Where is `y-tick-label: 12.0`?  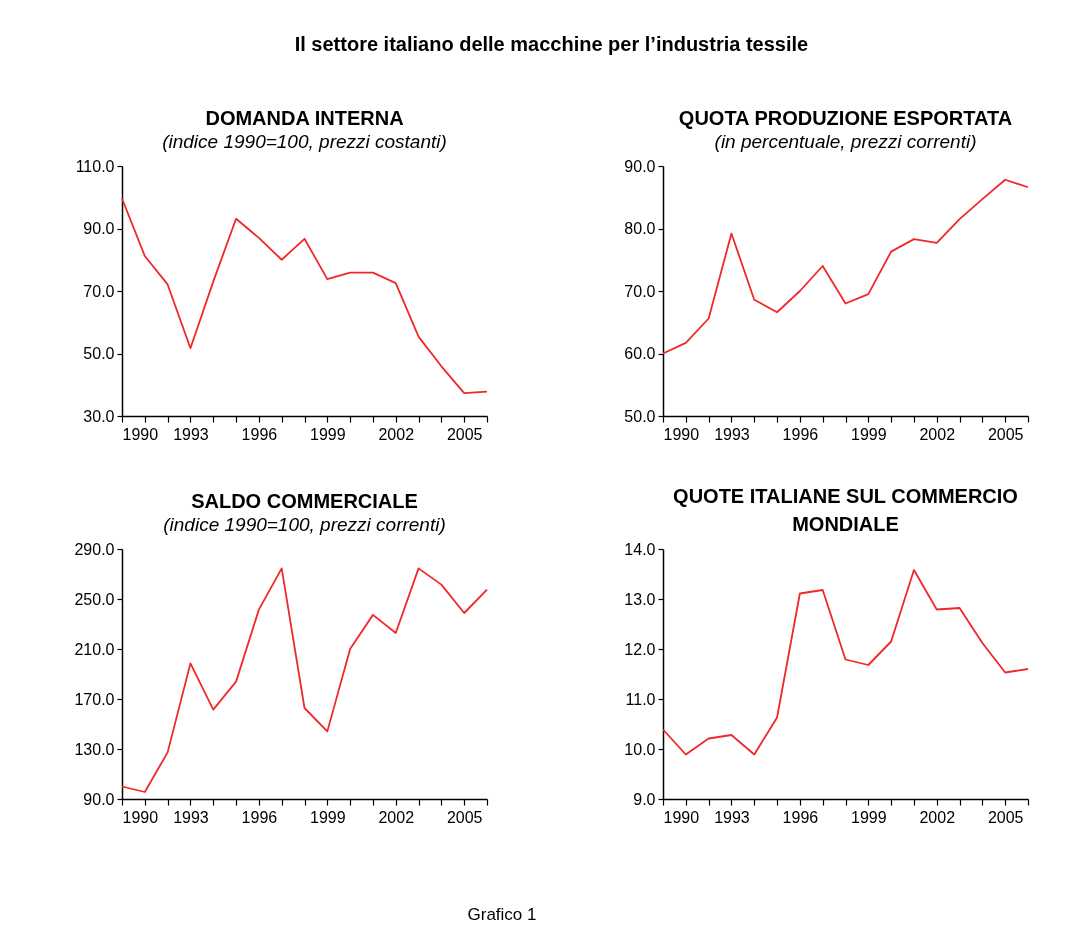 y-tick-label: 12.0 is located at coordinates (640, 649).